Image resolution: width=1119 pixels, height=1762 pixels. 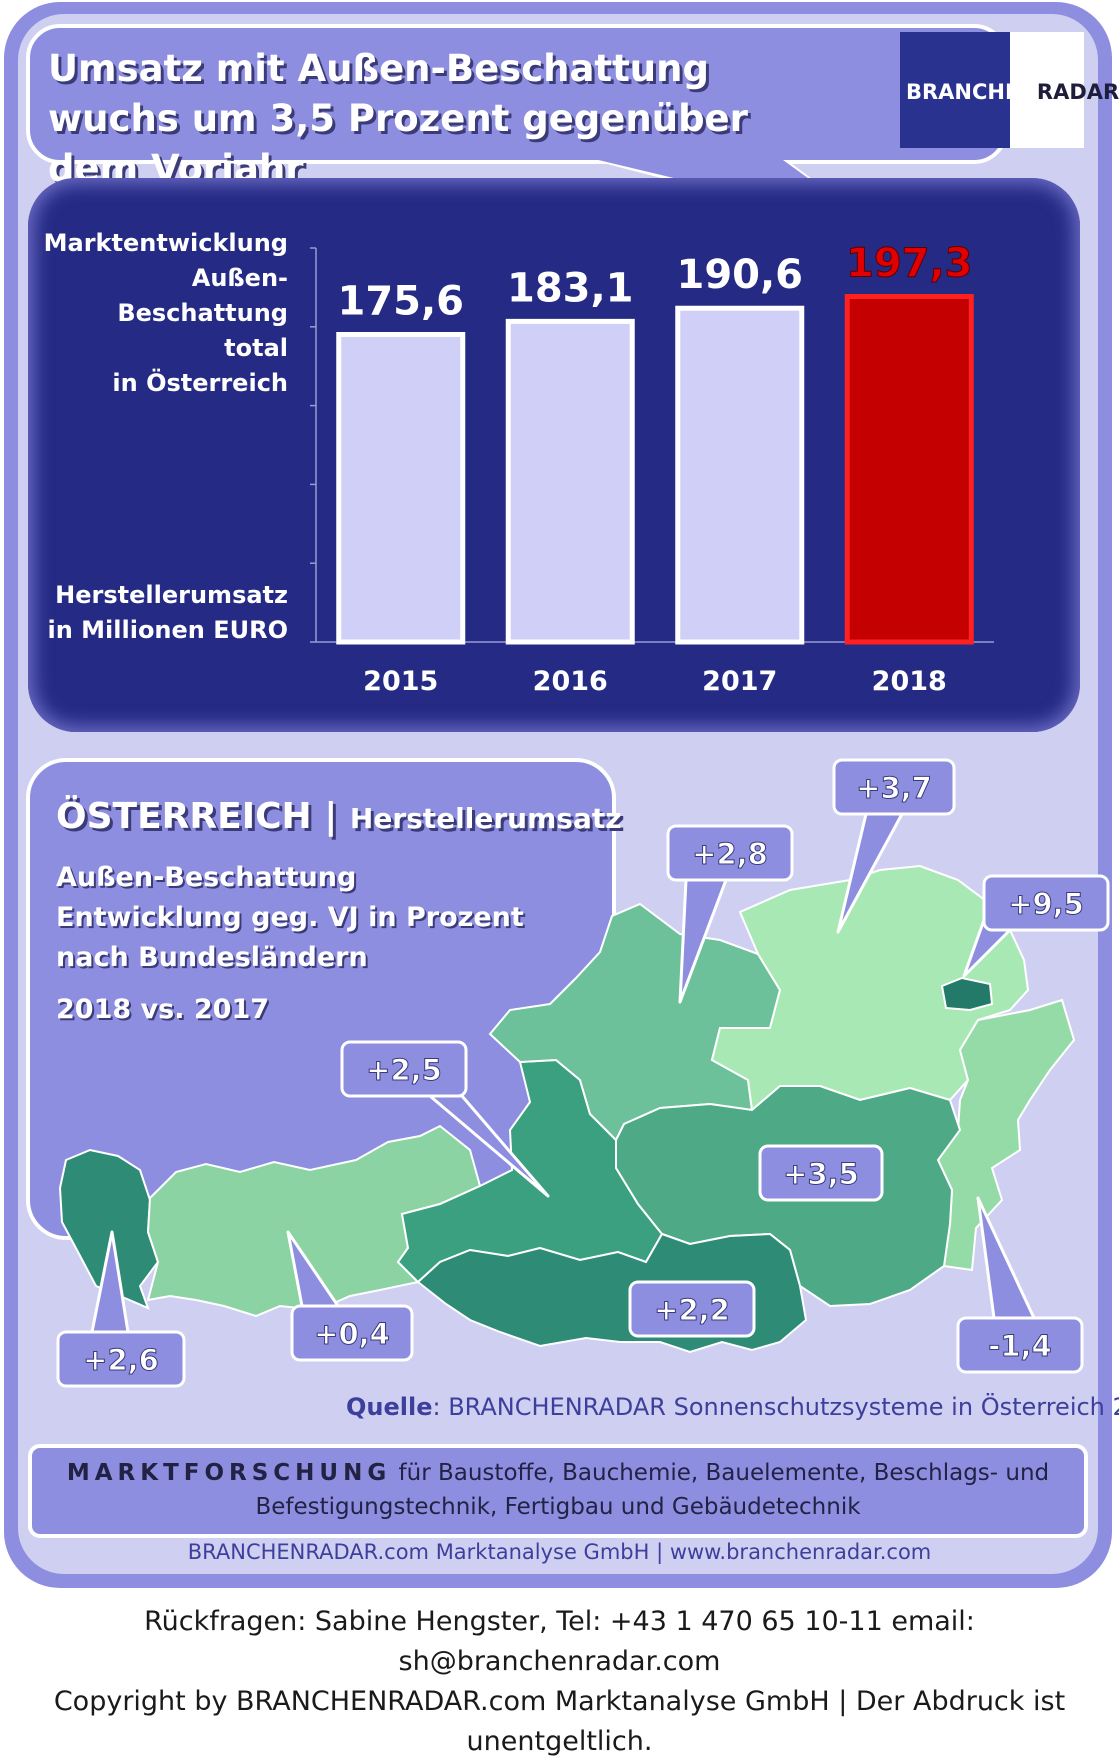 What do you see at coordinates (389, 1407) in the screenshot?
I see `source-label: Quelle` at bounding box center [389, 1407].